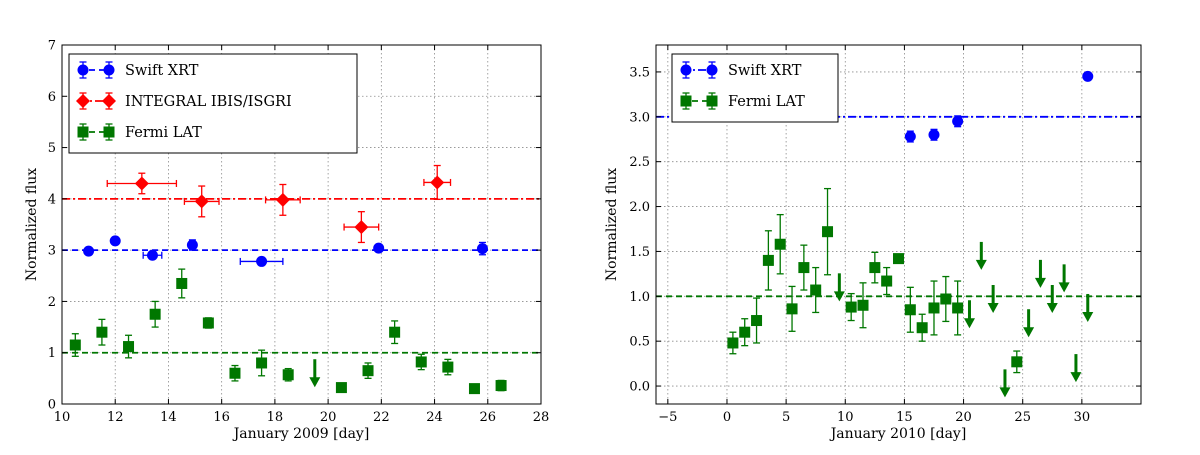  Describe the element at coordinates (639, 162) in the screenshot. I see `y-tick-label: 2.5` at that location.